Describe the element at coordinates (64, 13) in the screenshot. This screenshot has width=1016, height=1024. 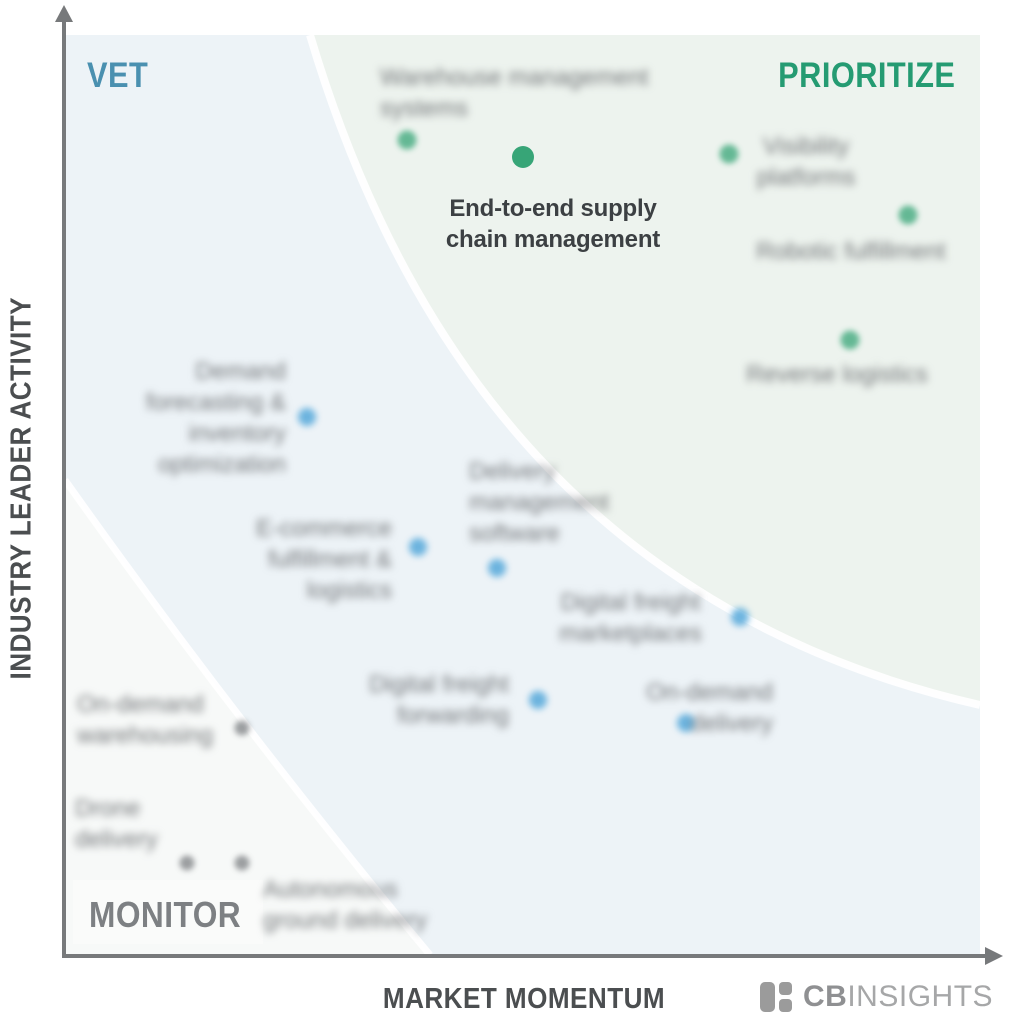
I see `y-axis-arrow-icon` at that location.